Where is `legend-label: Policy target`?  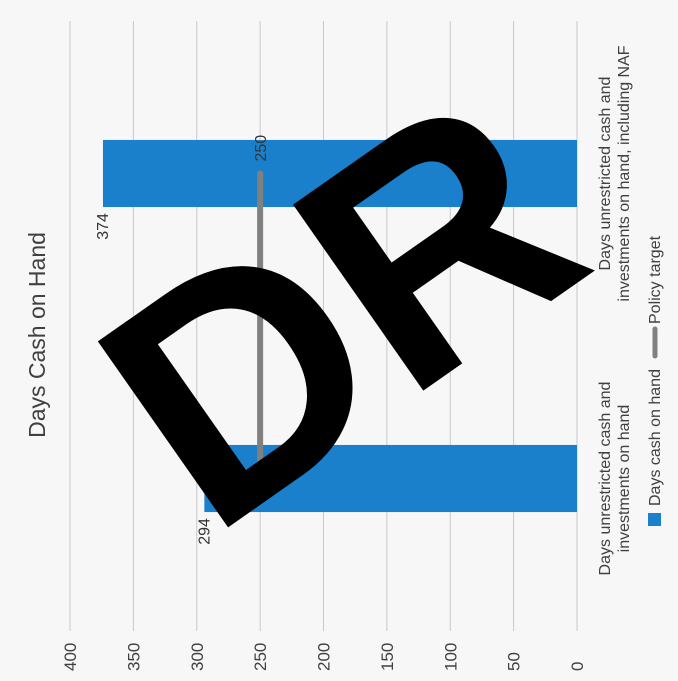
legend-label: Policy target is located at coordinates (655, 279).